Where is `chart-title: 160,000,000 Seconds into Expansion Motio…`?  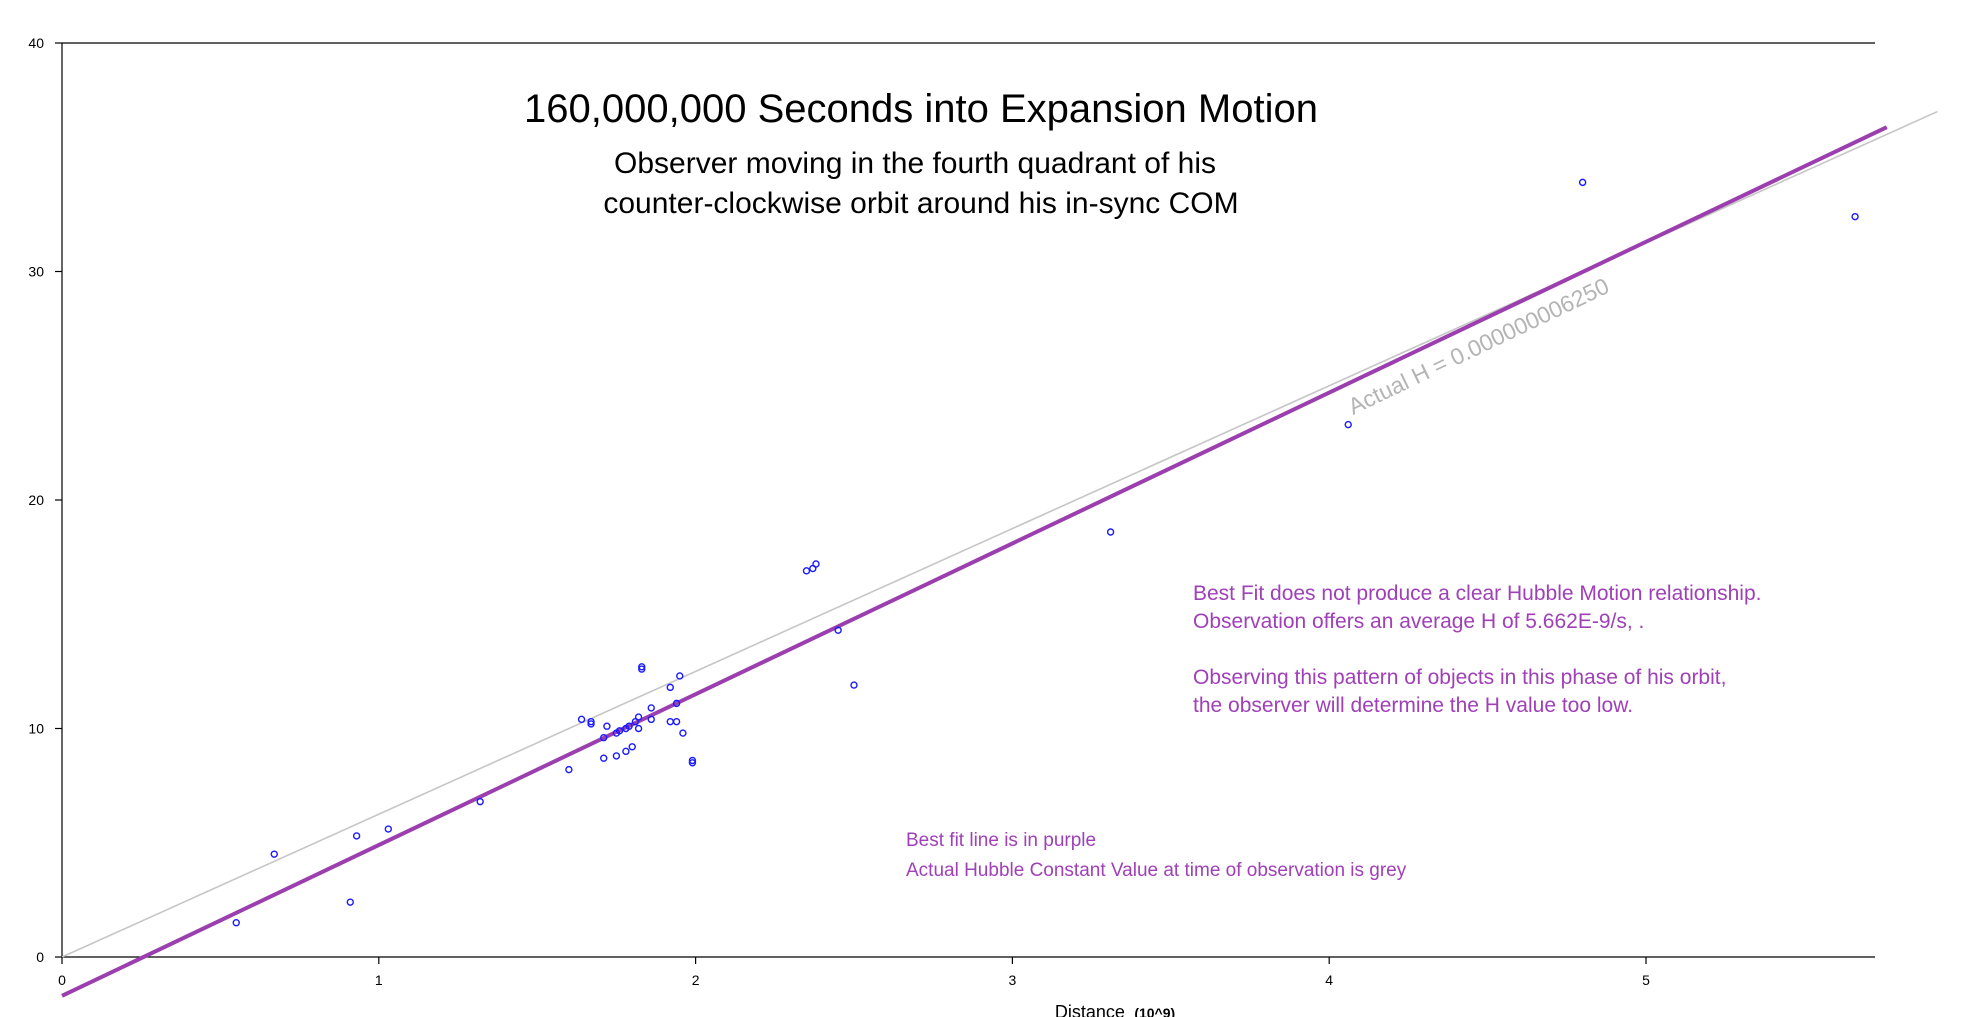
chart-title: 160,000,000 Seconds into Expansion Motio… is located at coordinates (921, 109).